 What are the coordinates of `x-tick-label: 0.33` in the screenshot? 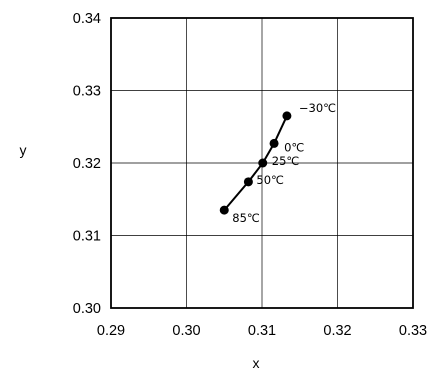 It's located at (413, 331).